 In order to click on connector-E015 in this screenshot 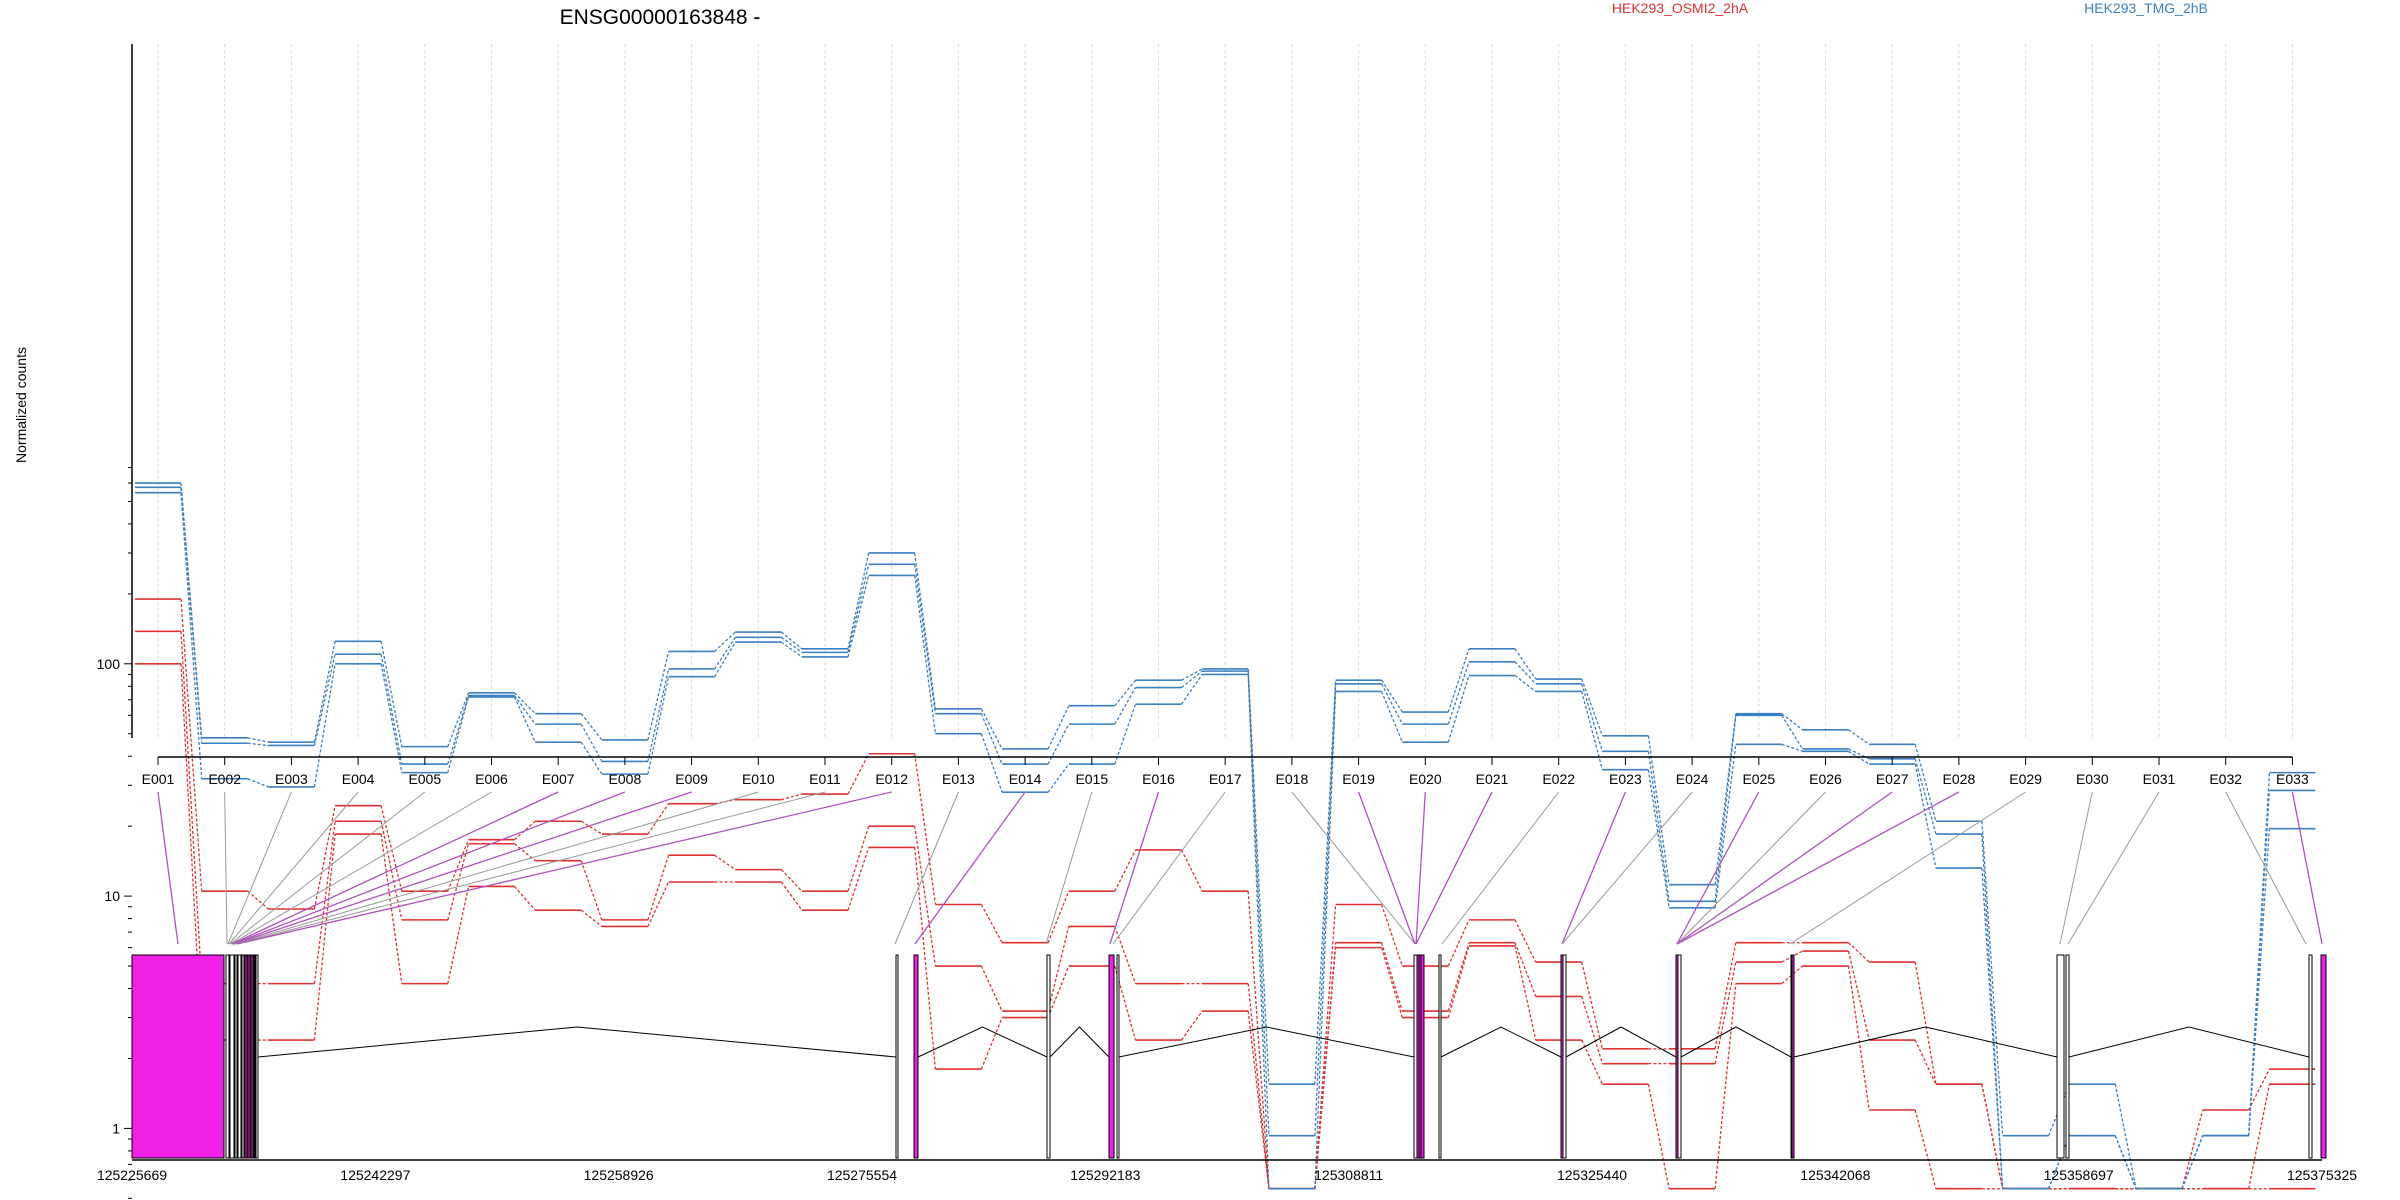, I will do `click(1069, 868)`.